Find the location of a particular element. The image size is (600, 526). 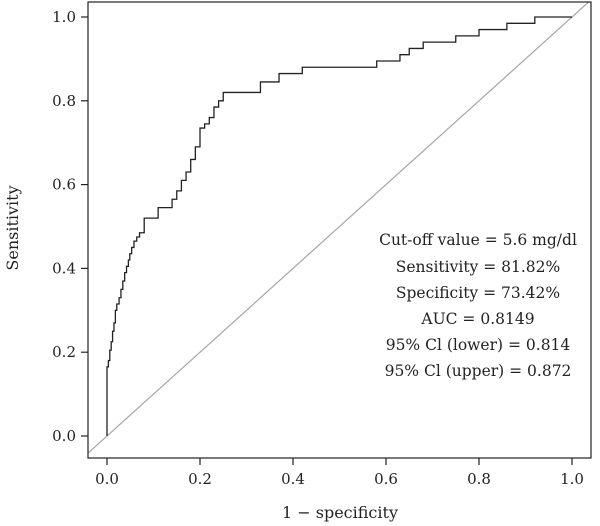

y-tick-label: 0.6 is located at coordinates (64, 185).